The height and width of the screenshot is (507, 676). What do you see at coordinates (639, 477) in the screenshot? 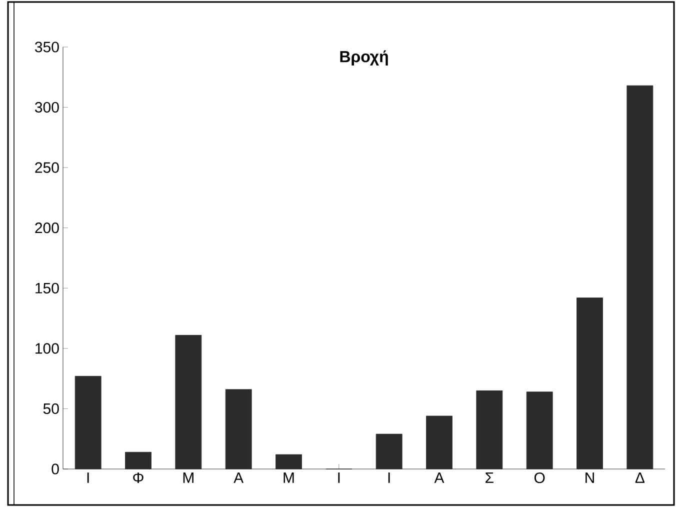
I see `x-tick-label: Δ` at bounding box center [639, 477].